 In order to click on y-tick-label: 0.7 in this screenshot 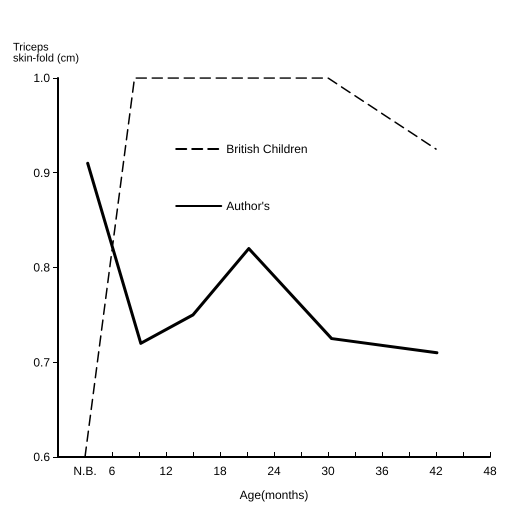, I will do `click(41, 362)`.